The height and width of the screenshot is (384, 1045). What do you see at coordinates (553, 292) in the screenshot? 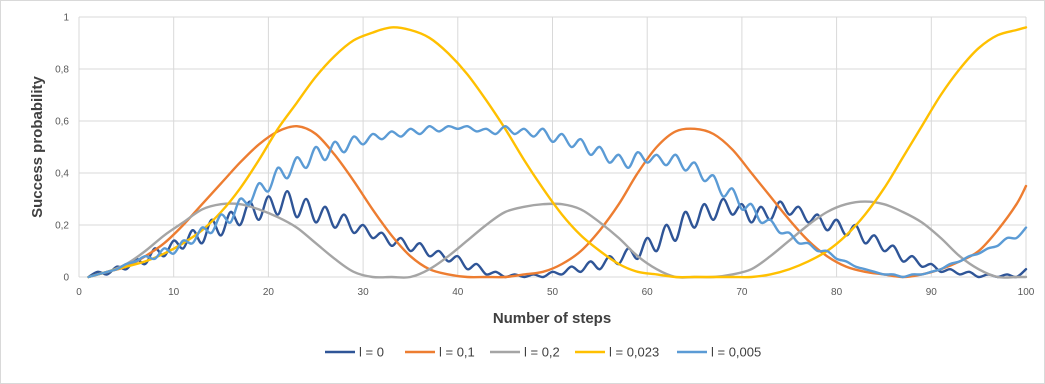
I see `x-tick-label: 50` at bounding box center [553, 292].